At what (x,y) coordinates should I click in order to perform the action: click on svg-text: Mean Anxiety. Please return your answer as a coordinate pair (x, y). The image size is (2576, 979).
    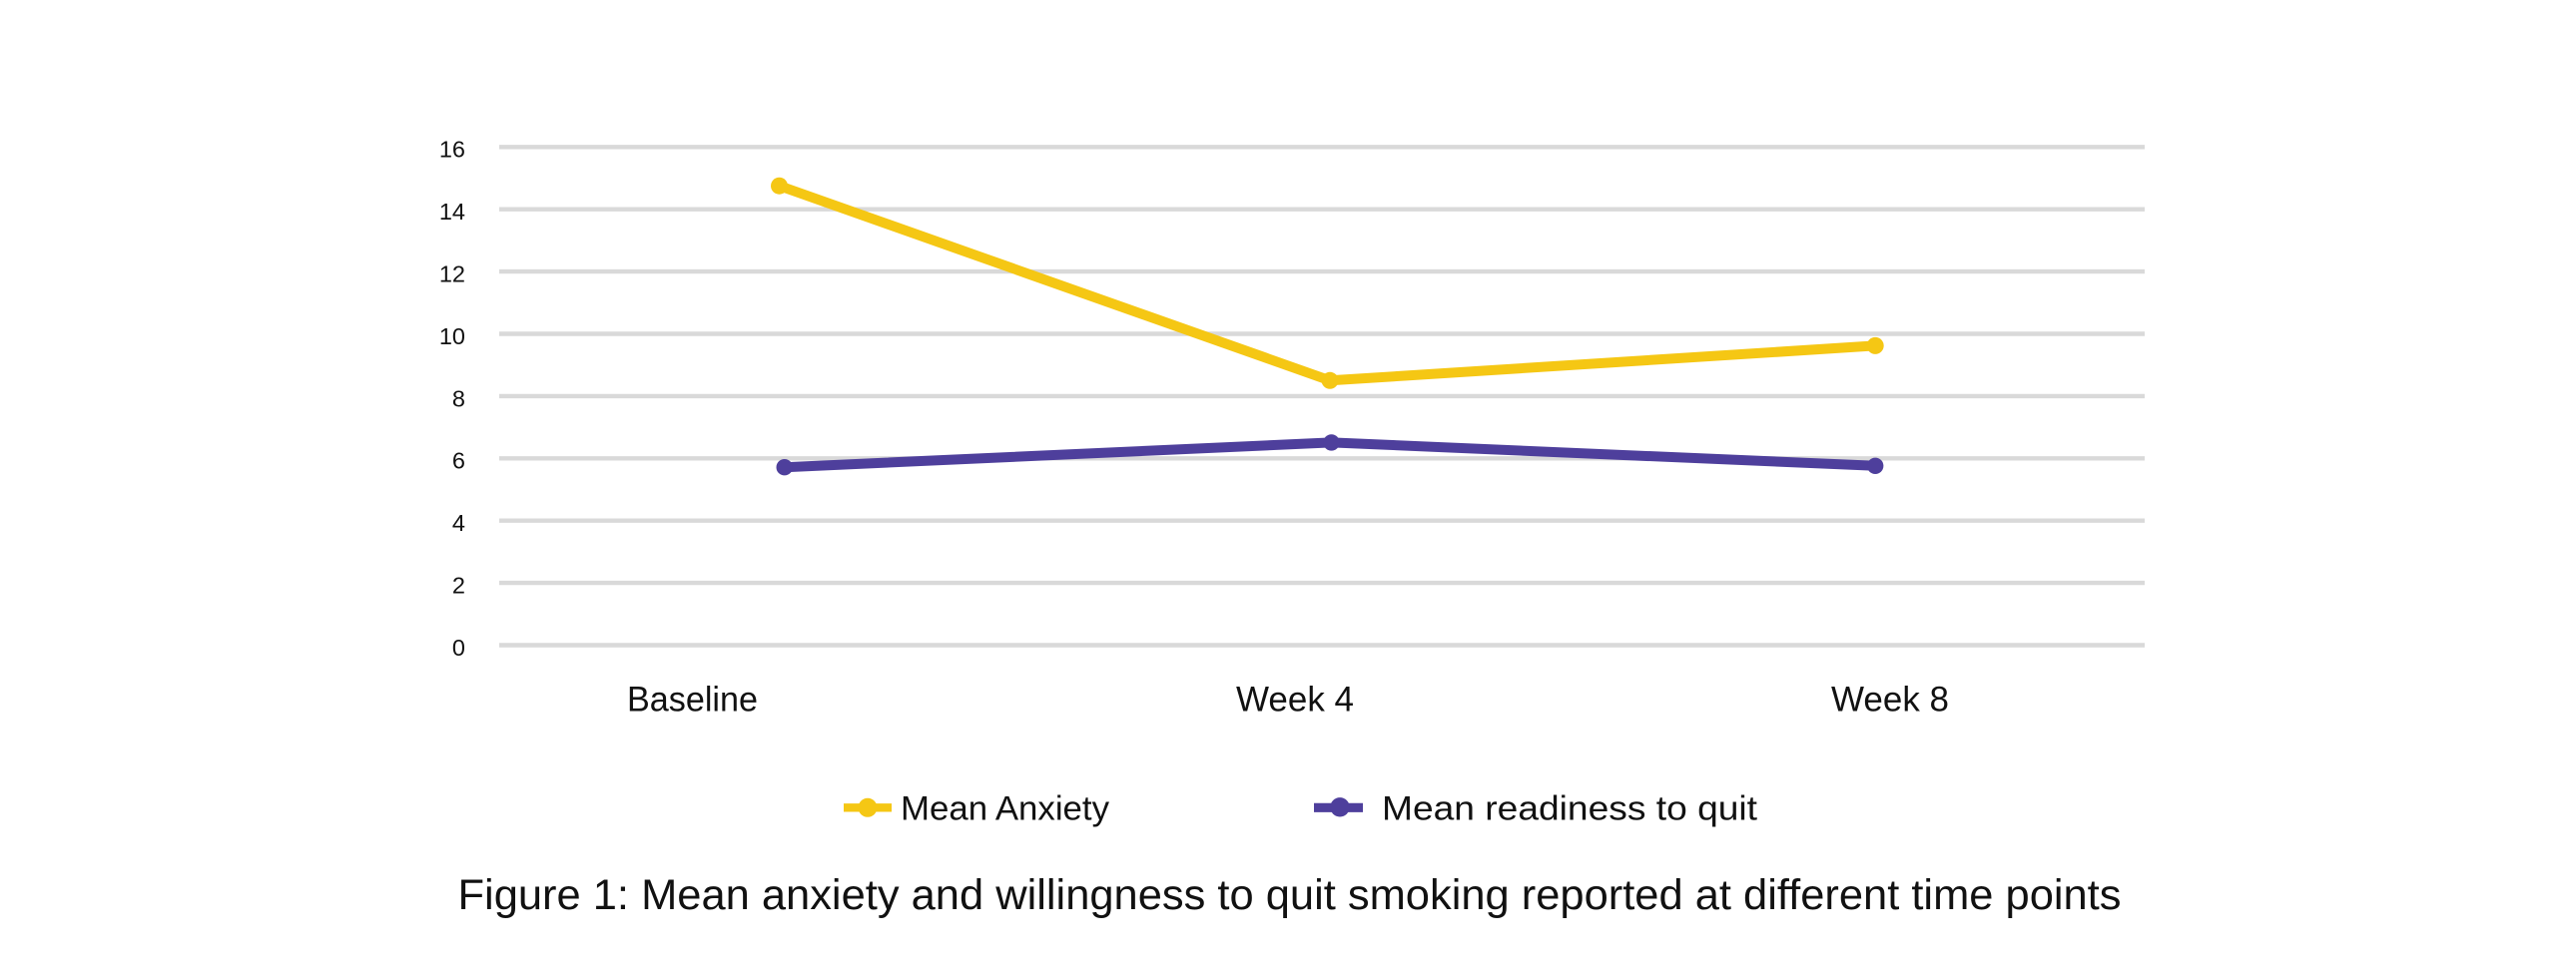
    Looking at the image, I should click on (1005, 809).